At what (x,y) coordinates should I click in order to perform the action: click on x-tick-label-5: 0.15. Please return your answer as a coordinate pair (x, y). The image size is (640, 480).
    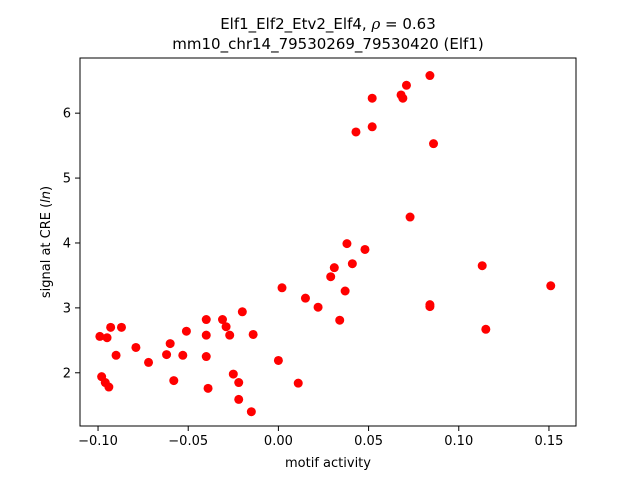
    Looking at the image, I should click on (548, 441).